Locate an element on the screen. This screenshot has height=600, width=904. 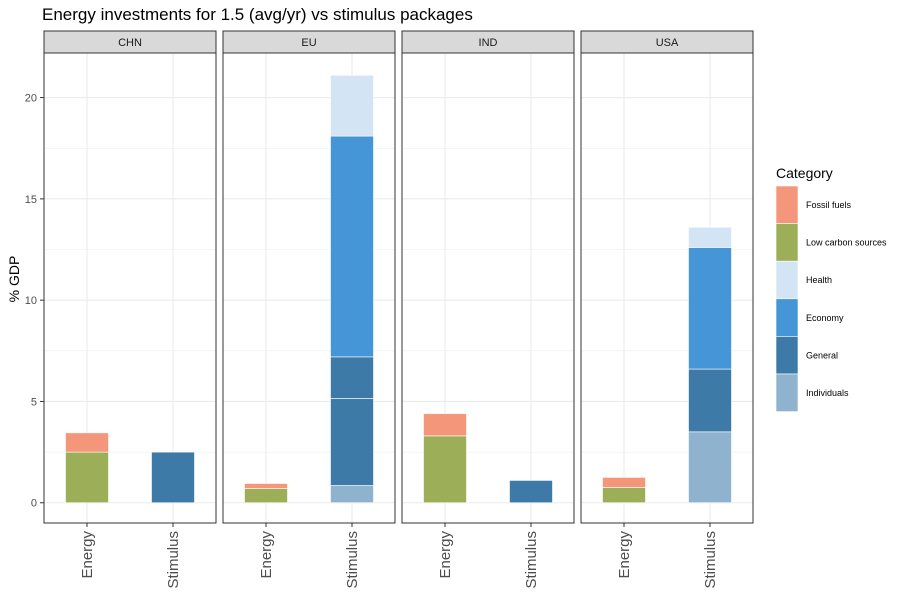
legend-item-fossil-fuels: Fossil fuels is located at coordinates (813, 204).